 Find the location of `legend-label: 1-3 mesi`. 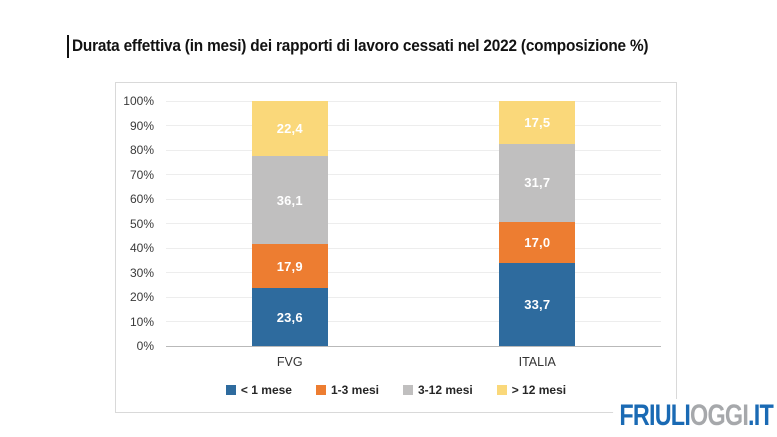

legend-label: 1-3 mesi is located at coordinates (354, 390).